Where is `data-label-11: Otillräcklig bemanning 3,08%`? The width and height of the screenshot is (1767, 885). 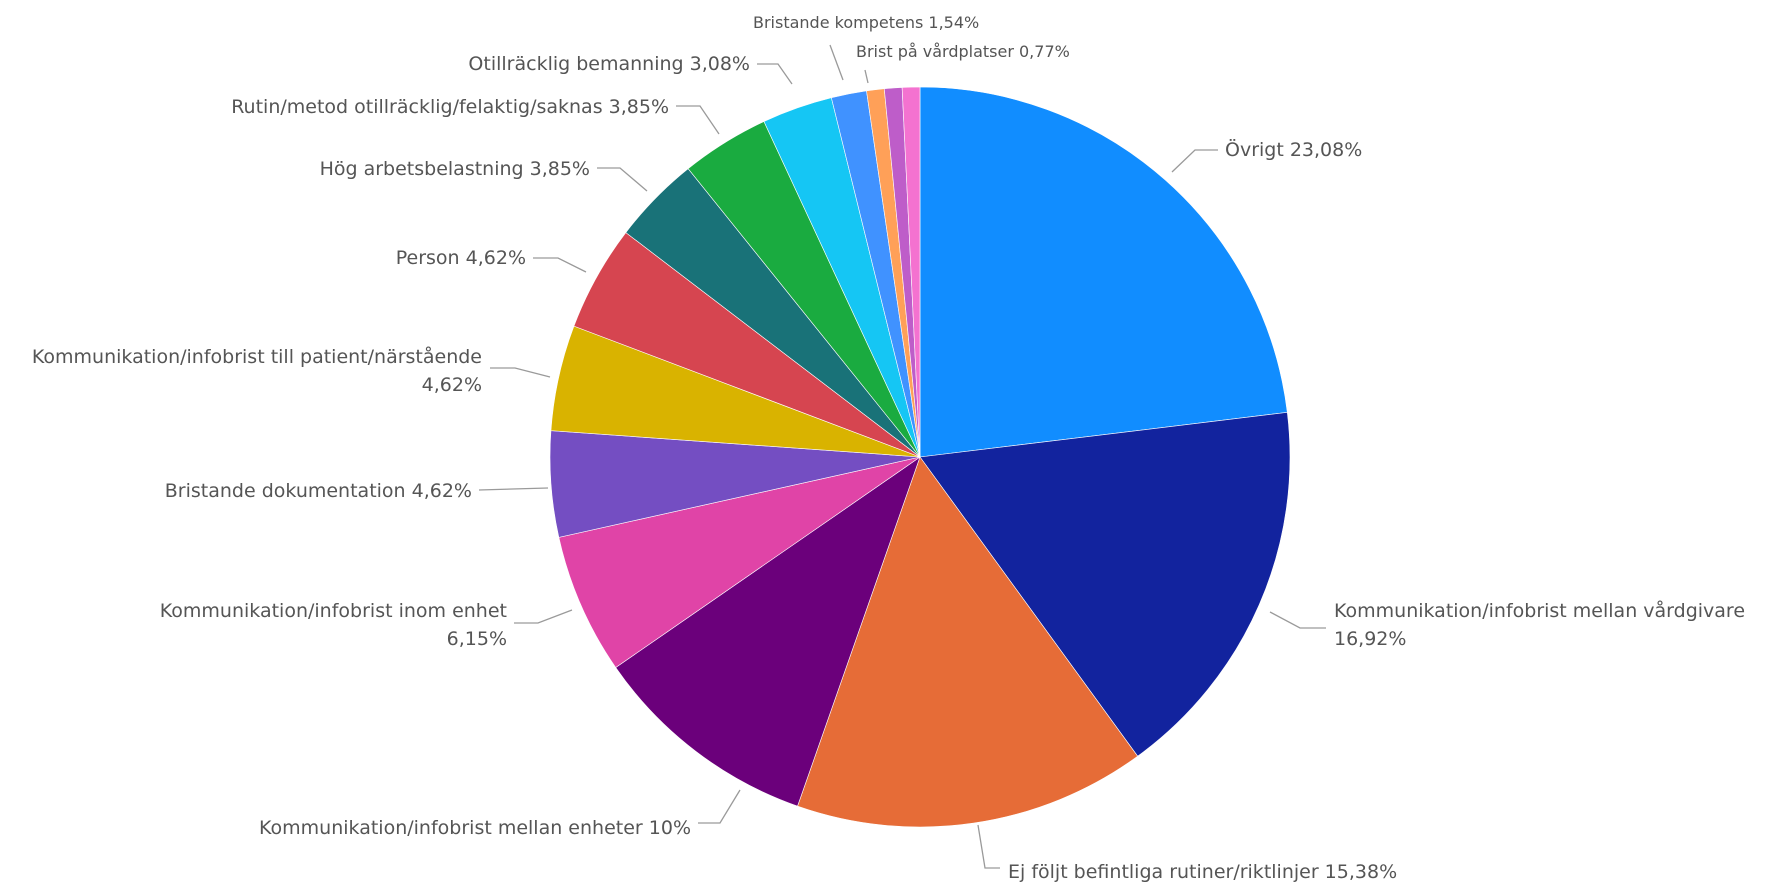
data-label-11: Otillräcklig bemanning 3,08% is located at coordinates (609, 64).